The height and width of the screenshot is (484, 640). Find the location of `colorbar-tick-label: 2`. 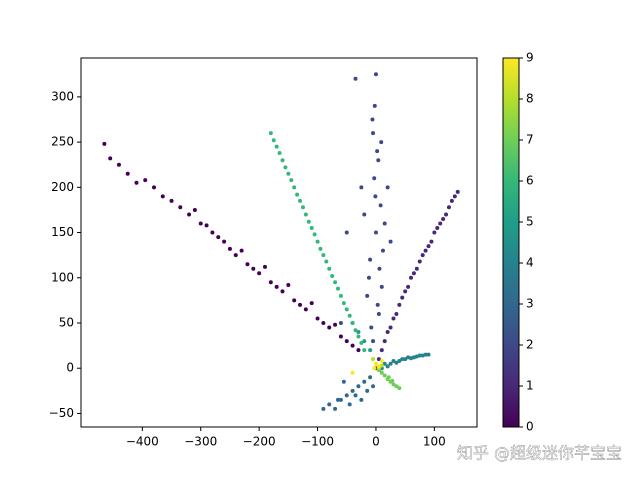

colorbar-tick-label: 2 is located at coordinates (530, 345).